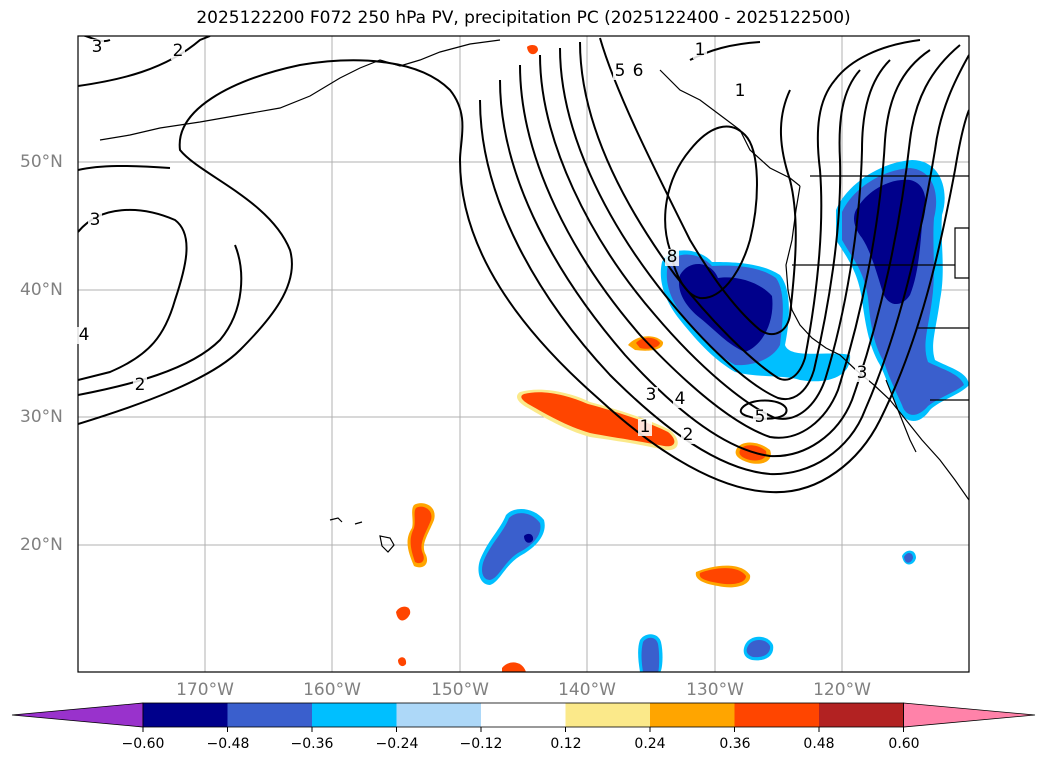  Describe the element at coordinates (460, 690) in the screenshot. I see `lon-label-150w: 150°W` at that location.